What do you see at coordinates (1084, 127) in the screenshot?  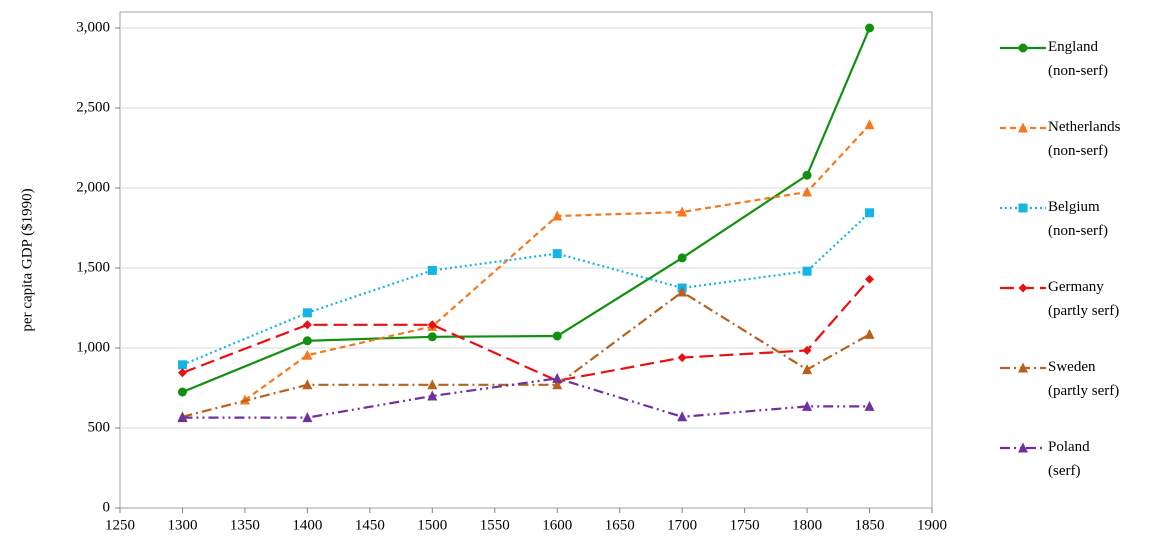 I see `legend-label-line: Netherlands` at bounding box center [1084, 127].